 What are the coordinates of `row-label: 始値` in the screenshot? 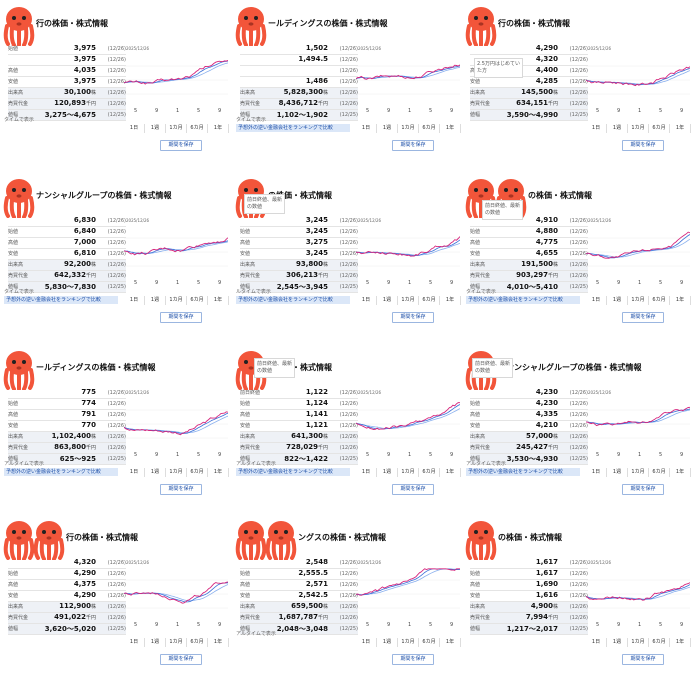 It's located at (245, 404).